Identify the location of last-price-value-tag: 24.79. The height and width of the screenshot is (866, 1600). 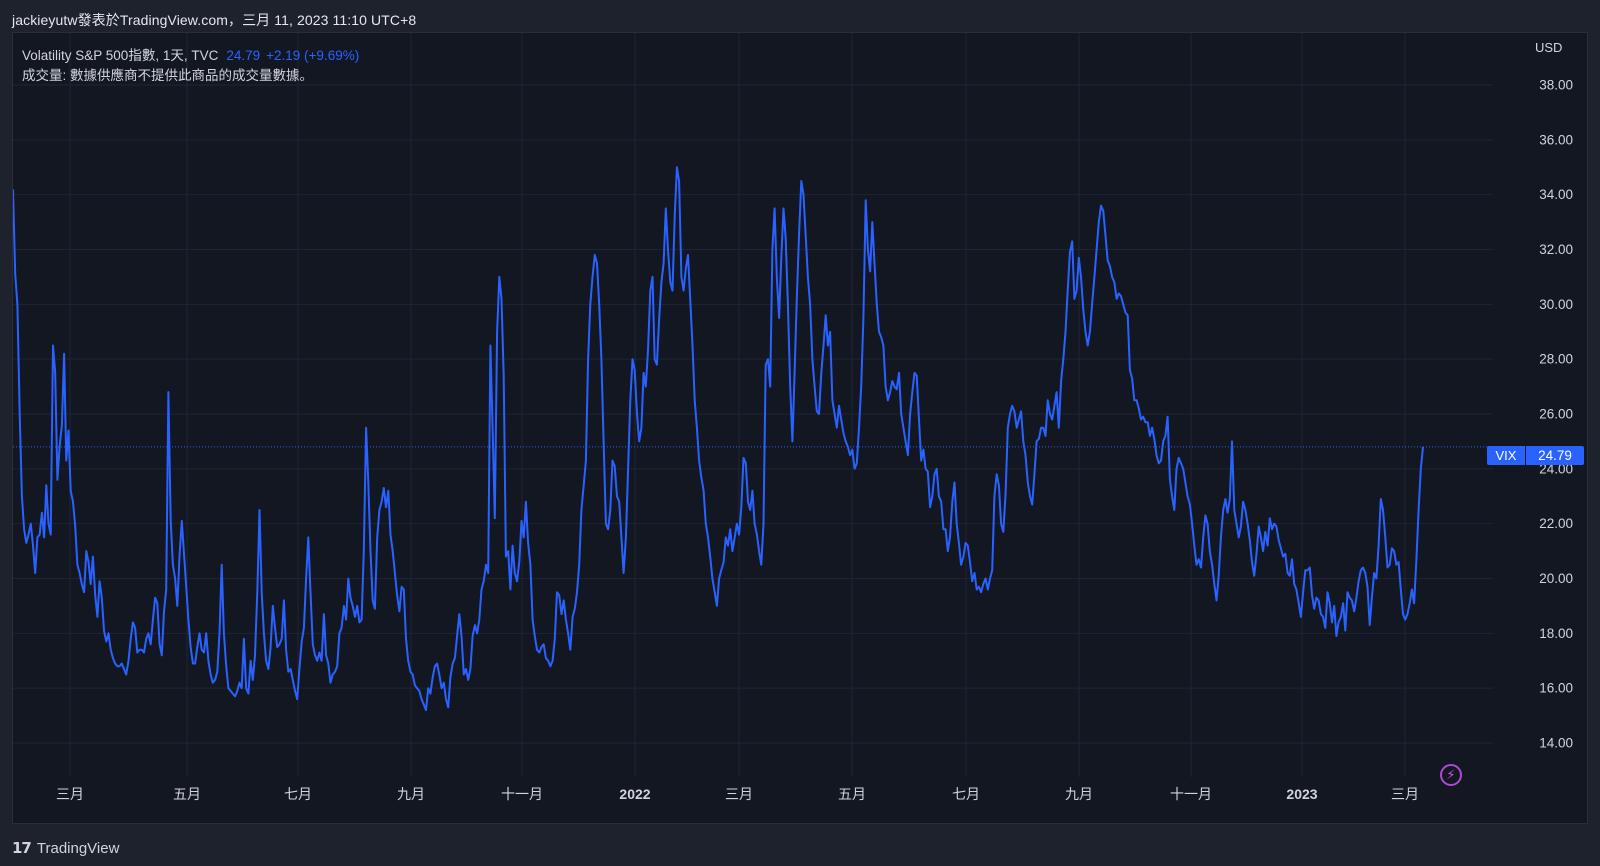
(1555, 455).